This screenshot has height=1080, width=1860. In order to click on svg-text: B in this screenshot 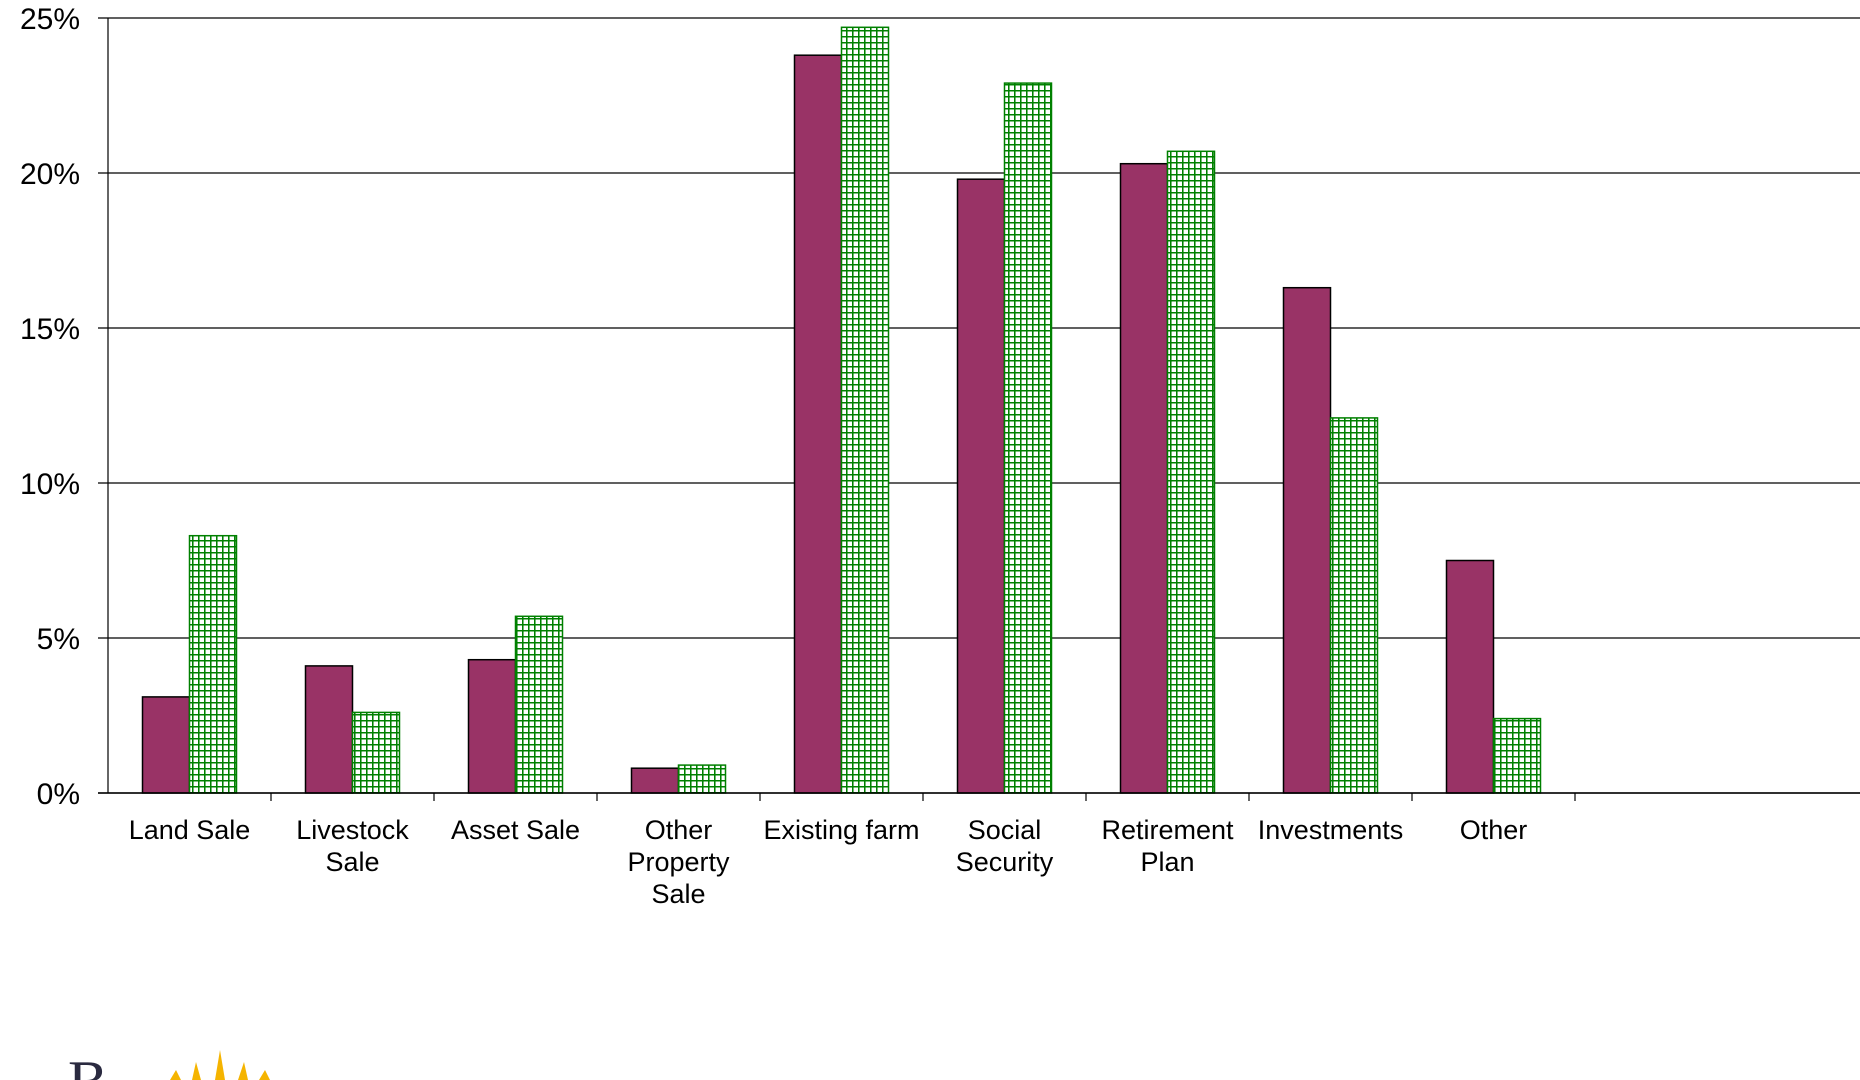, I will do `click(88, 1064)`.